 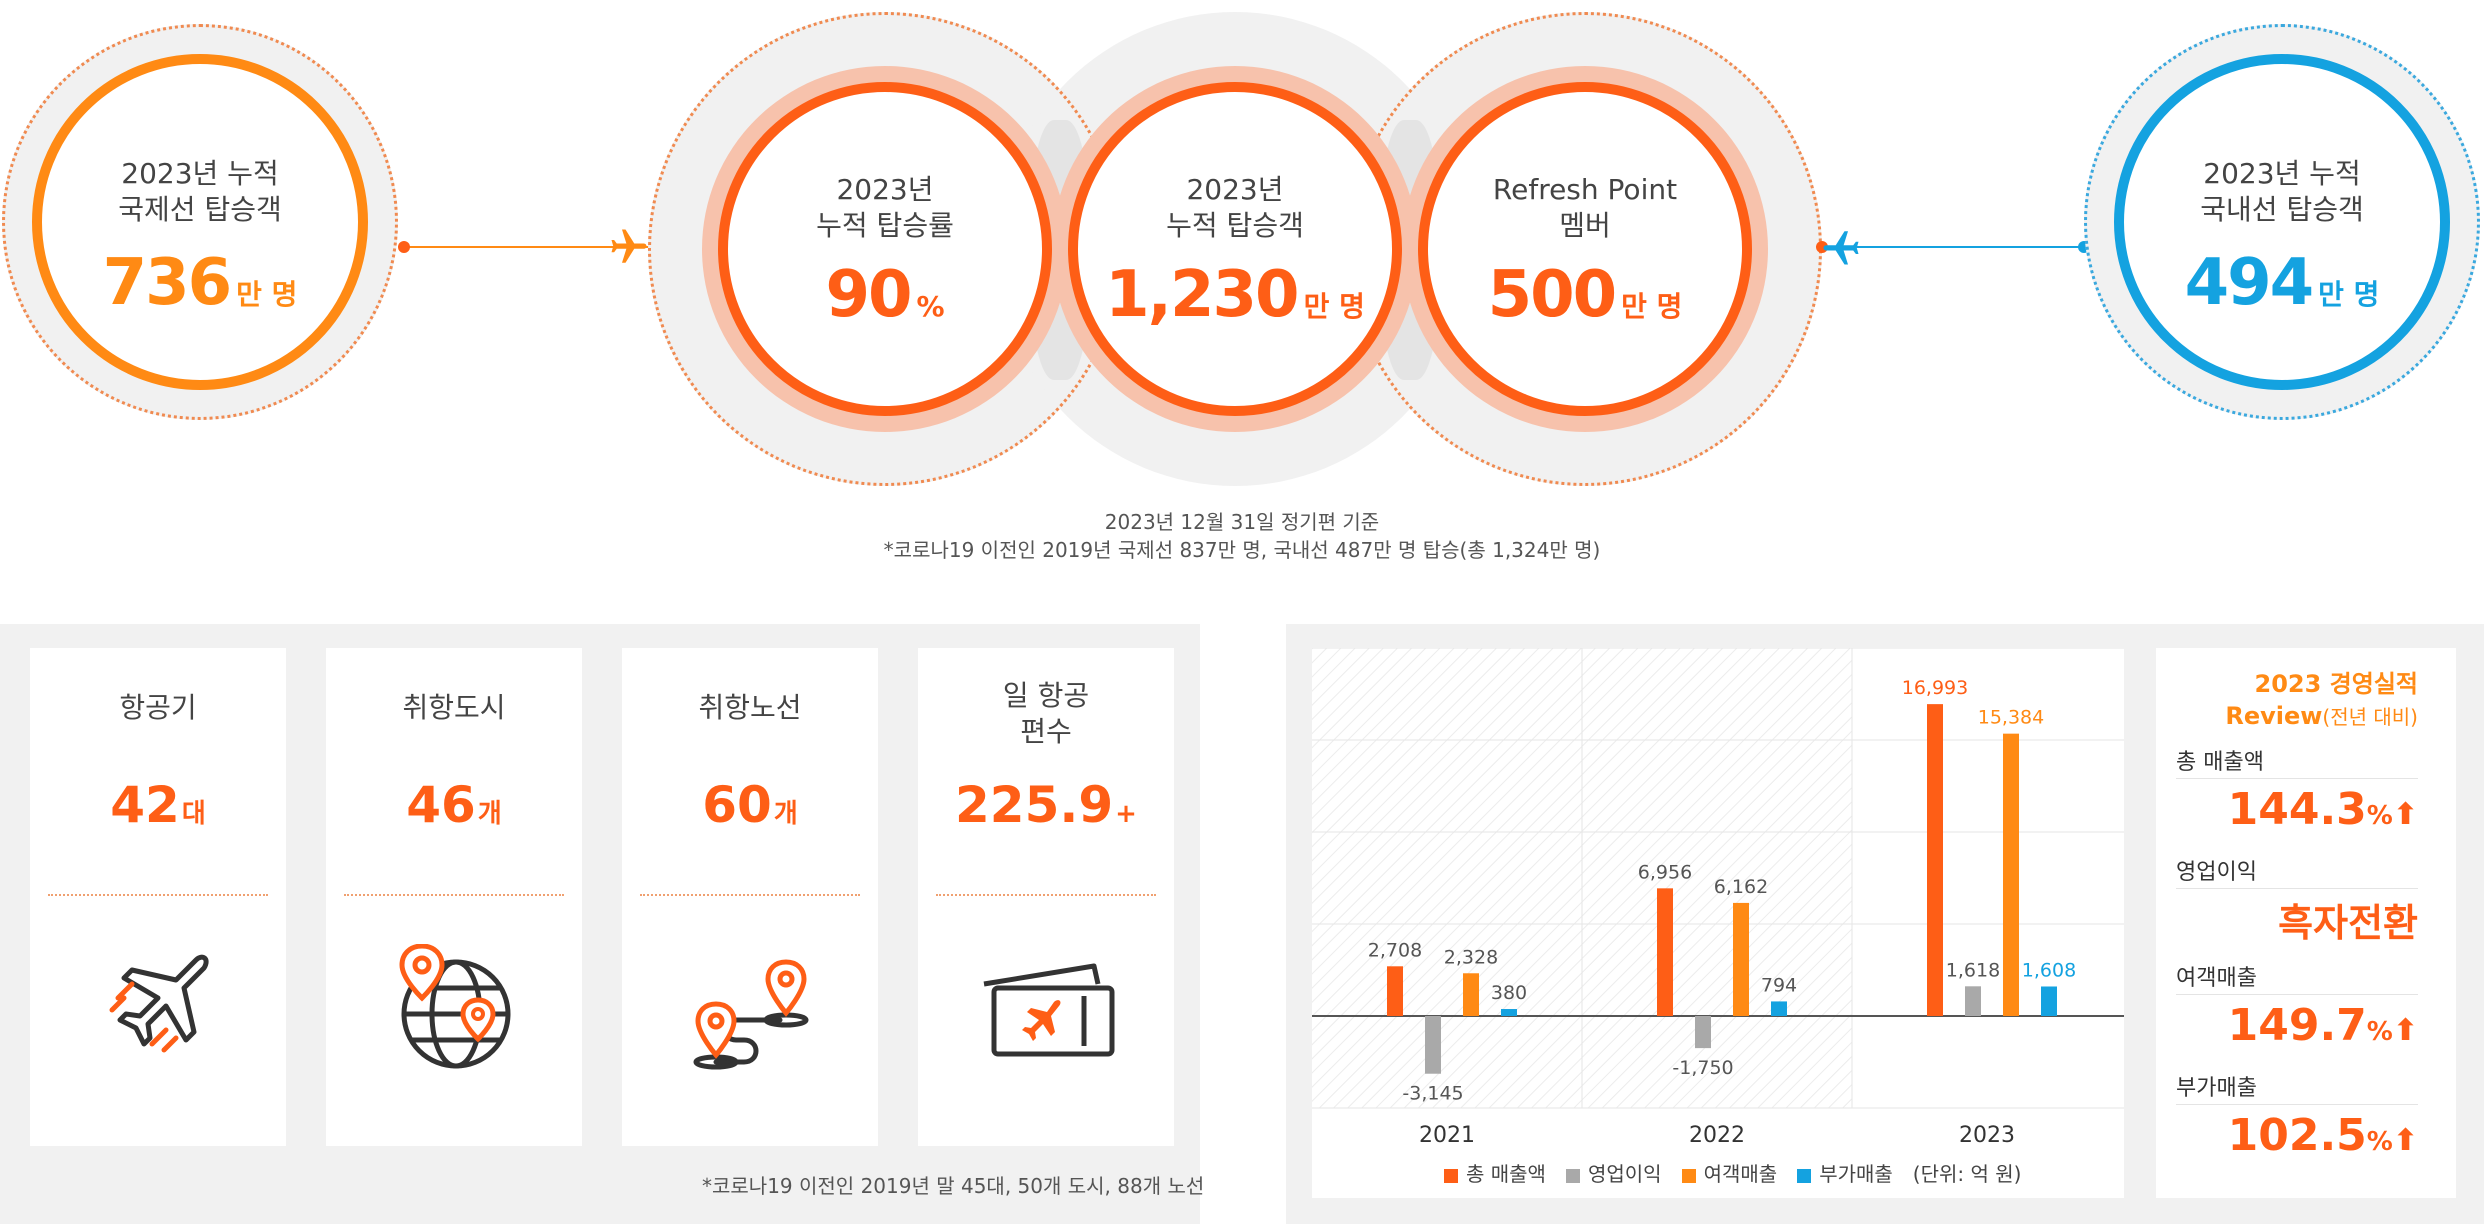 What do you see at coordinates (2216, 978) in the screenshot?
I see `review-label: 여객매출` at bounding box center [2216, 978].